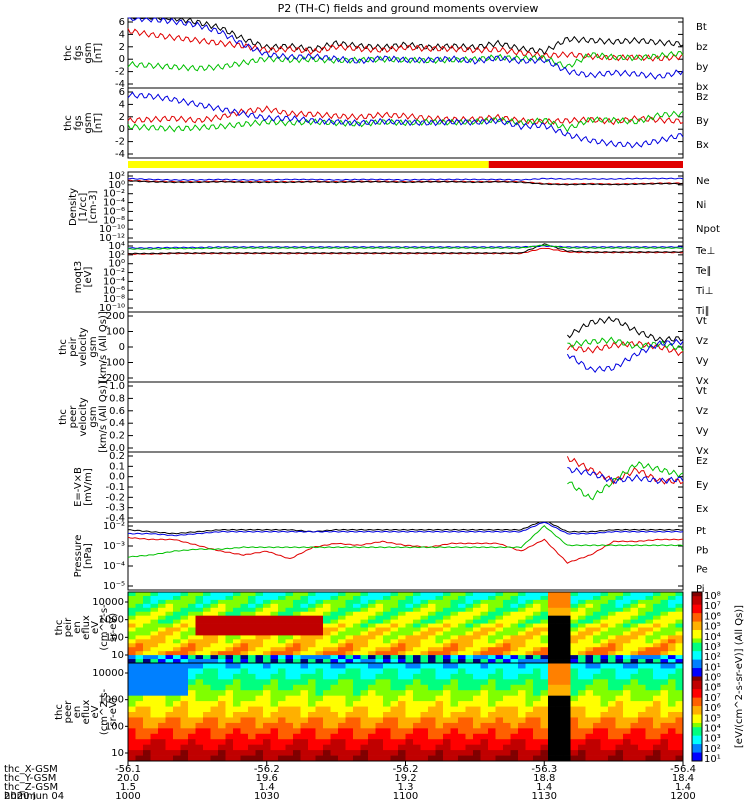 The image size is (750, 800). What do you see at coordinates (405, 120) in the screenshot?
I see `series-line-Bx` at bounding box center [405, 120].